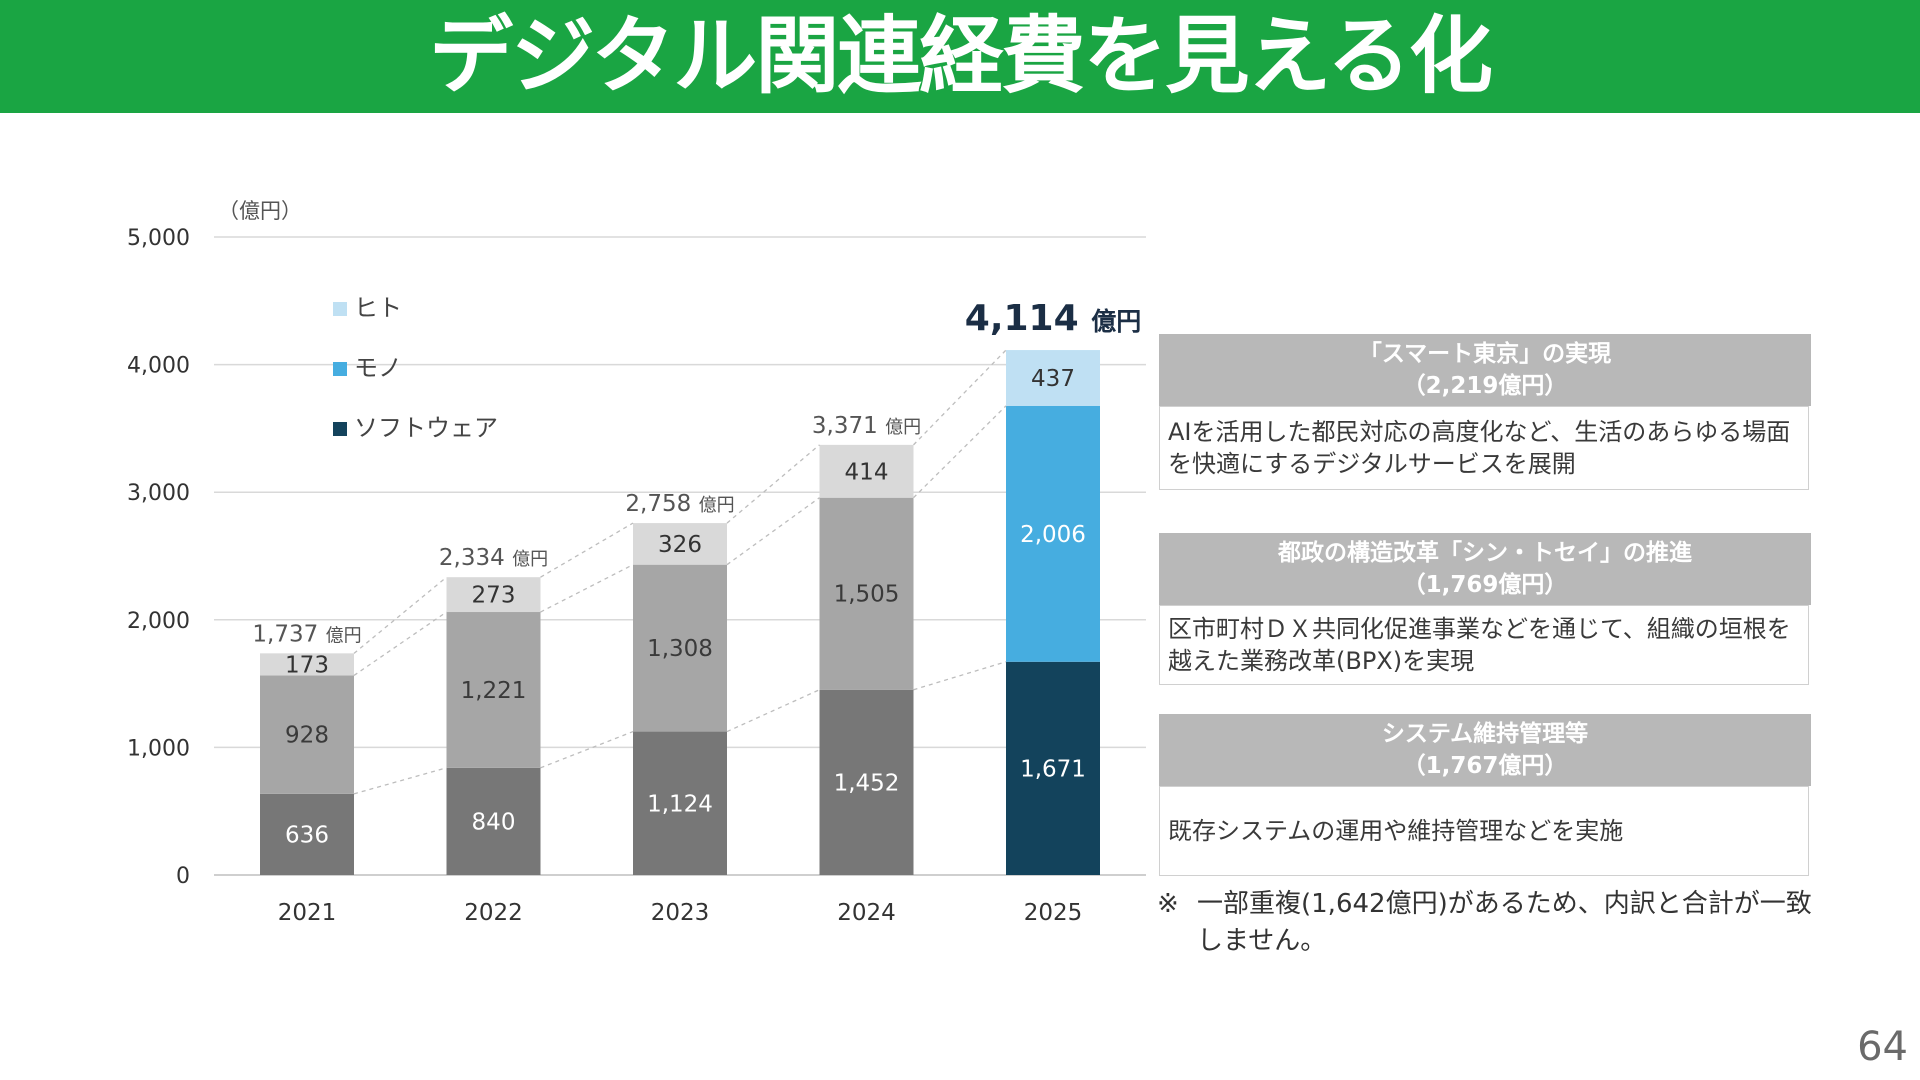  I want to click on data-label: 1,308, so click(680, 649).